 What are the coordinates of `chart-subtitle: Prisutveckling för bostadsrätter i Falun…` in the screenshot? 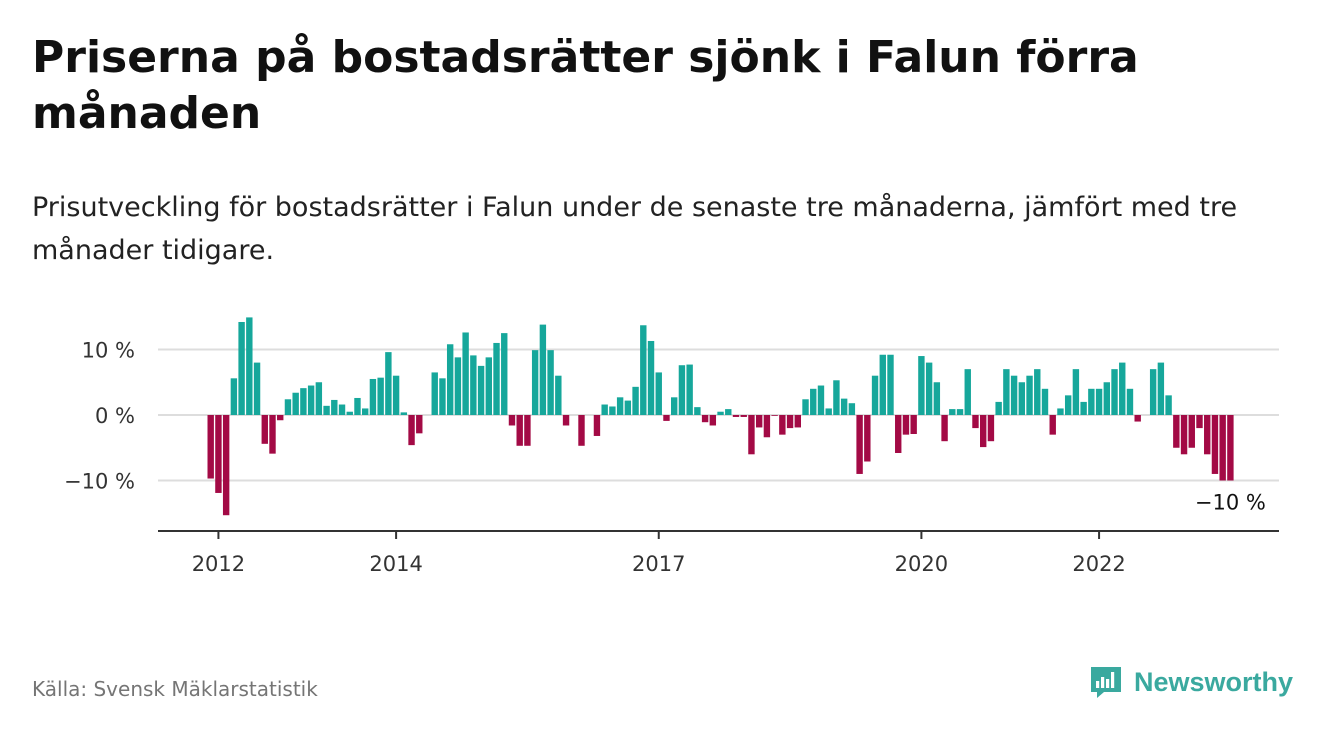 It's located at (635, 229).